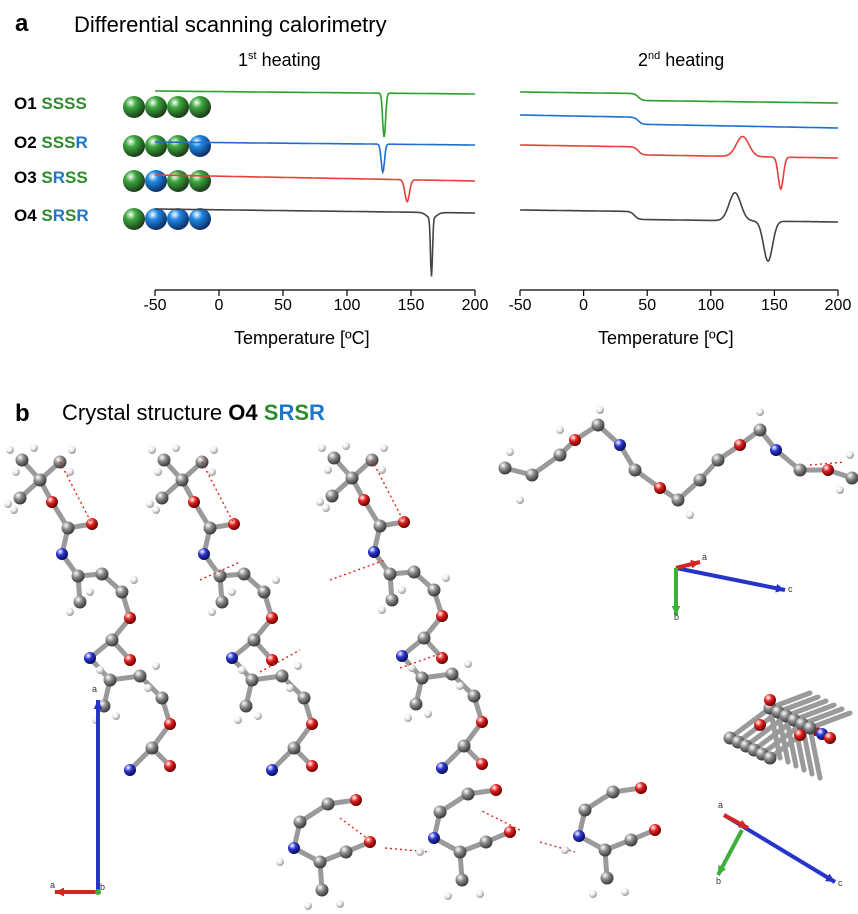 This screenshot has width=858, height=914. Describe the element at coordinates (695, 564) in the screenshot. I see `a-axis-arrow-2-head` at that location.